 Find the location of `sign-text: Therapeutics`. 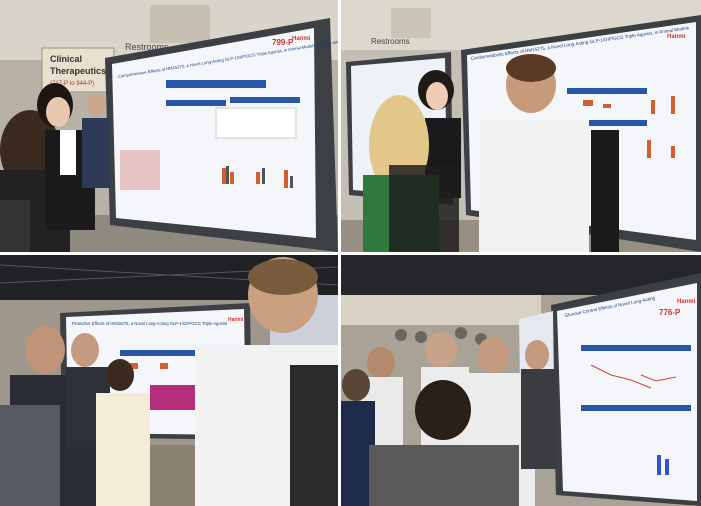

sign-text: Therapeutics is located at coordinates (78, 71).